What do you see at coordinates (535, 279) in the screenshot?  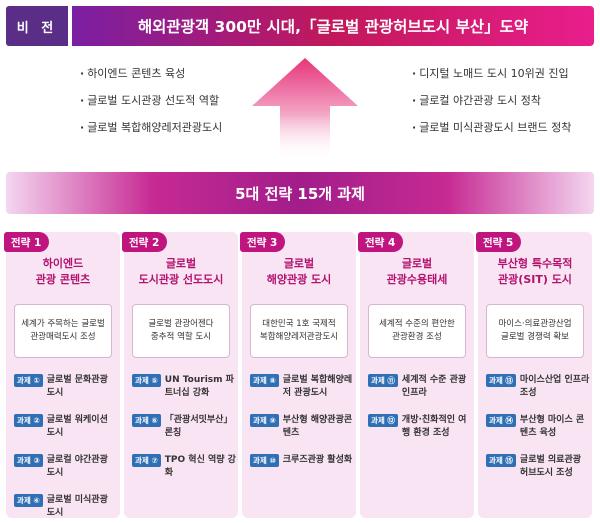 I see `strategy-title-line: 관광(SIT) 도시` at bounding box center [535, 279].